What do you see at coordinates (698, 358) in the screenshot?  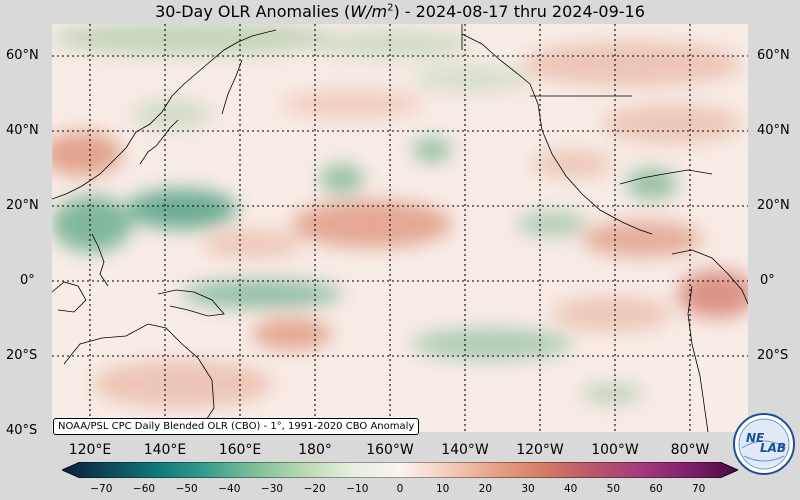 I see `south-america-west-coast` at bounding box center [698, 358].